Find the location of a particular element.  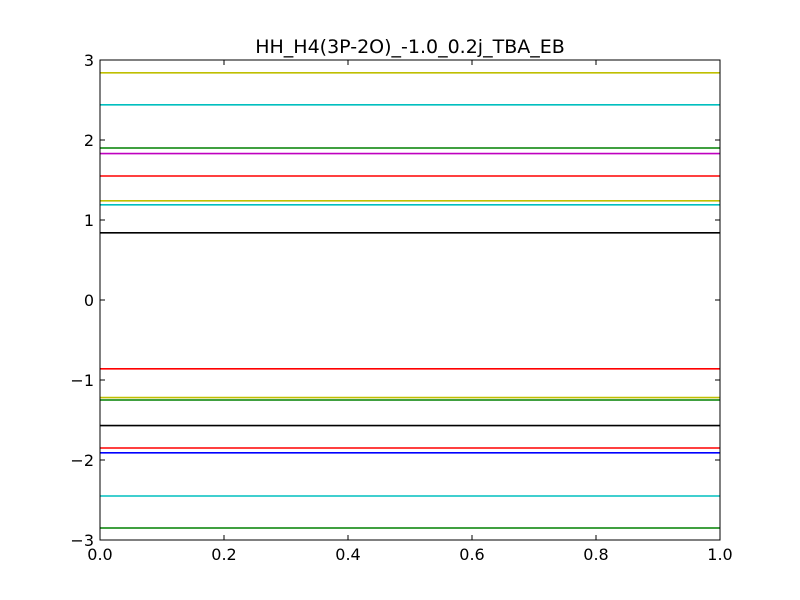

chart-title: HH_H4(3P-2O)_-1.0_0.2j_TBA_EB is located at coordinates (410, 47).